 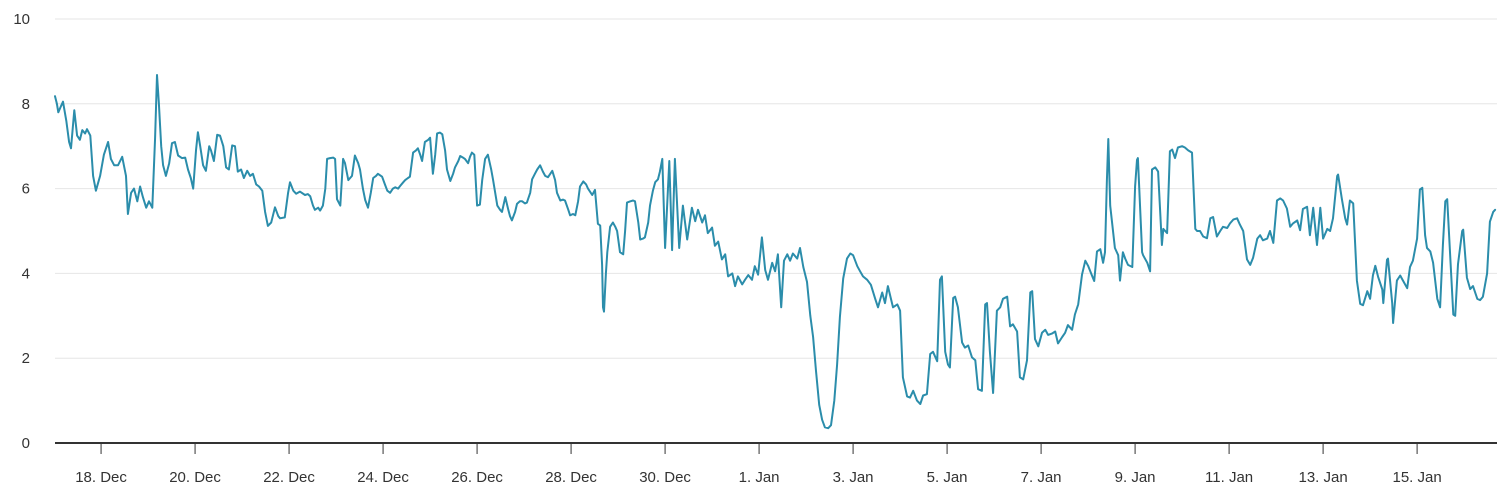 What do you see at coordinates (26, 273) in the screenshot?
I see `y-tick-label: 4` at bounding box center [26, 273].